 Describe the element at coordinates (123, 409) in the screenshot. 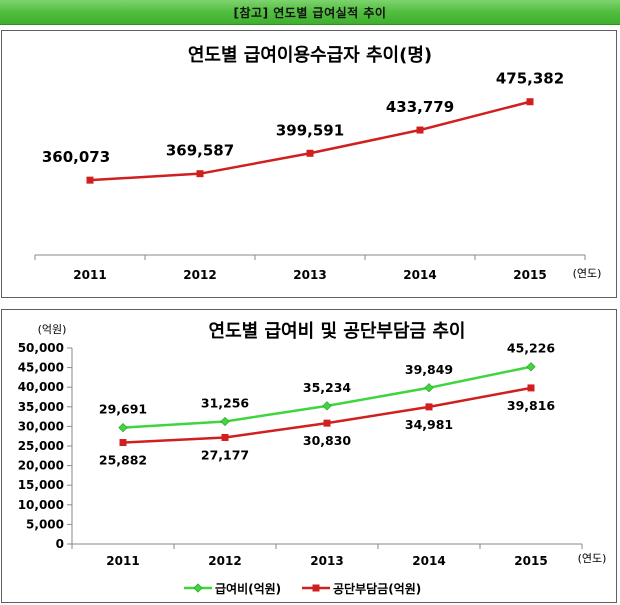

I see `data-label: 29,691` at that location.